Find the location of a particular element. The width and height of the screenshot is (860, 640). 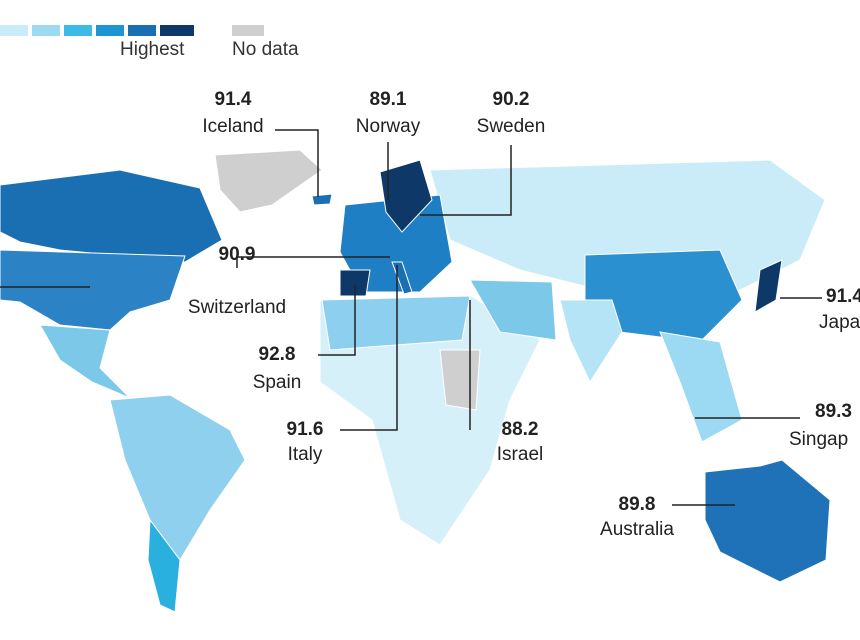

callout-label: Japa is located at coordinates (839, 322).